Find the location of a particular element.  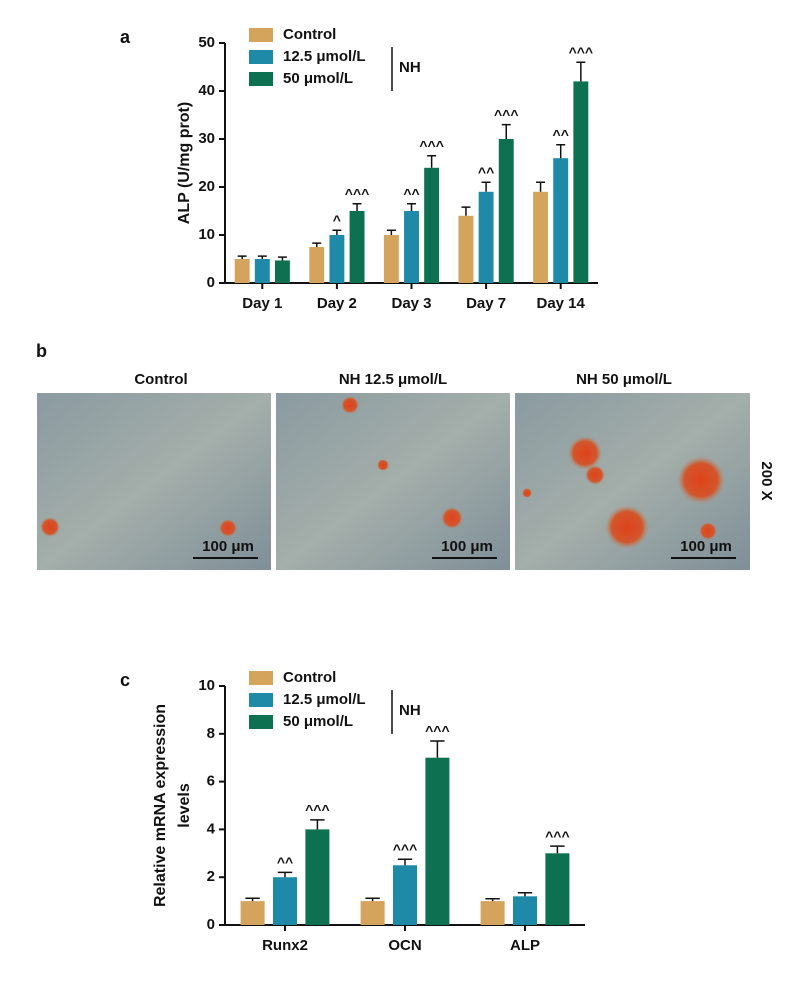

y-tick-label: 10 is located at coordinates (206, 234).